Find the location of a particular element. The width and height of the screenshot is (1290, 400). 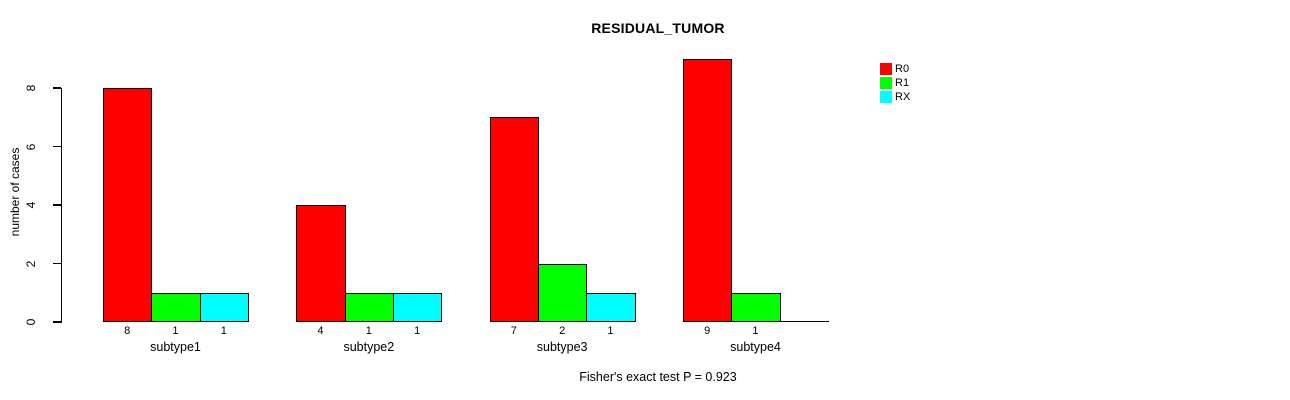

bar-value-label: 4 is located at coordinates (320, 331).